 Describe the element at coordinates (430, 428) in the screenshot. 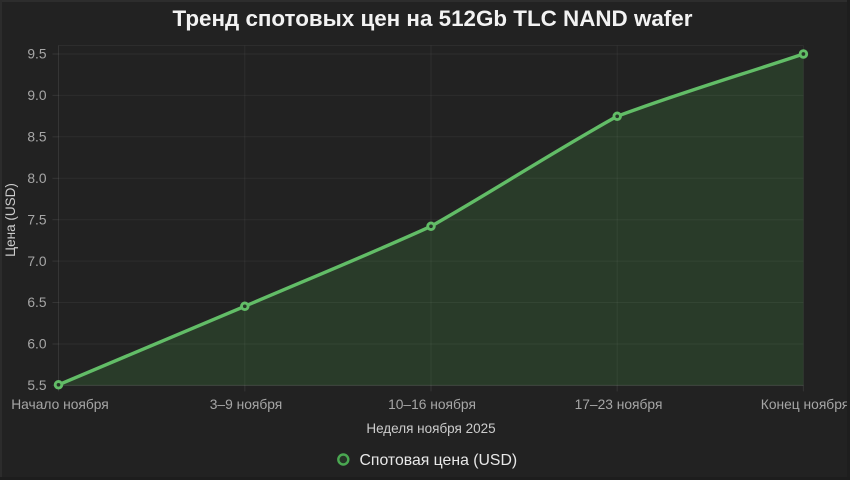

I see `svg-text: Неделя ноября 2025` at that location.